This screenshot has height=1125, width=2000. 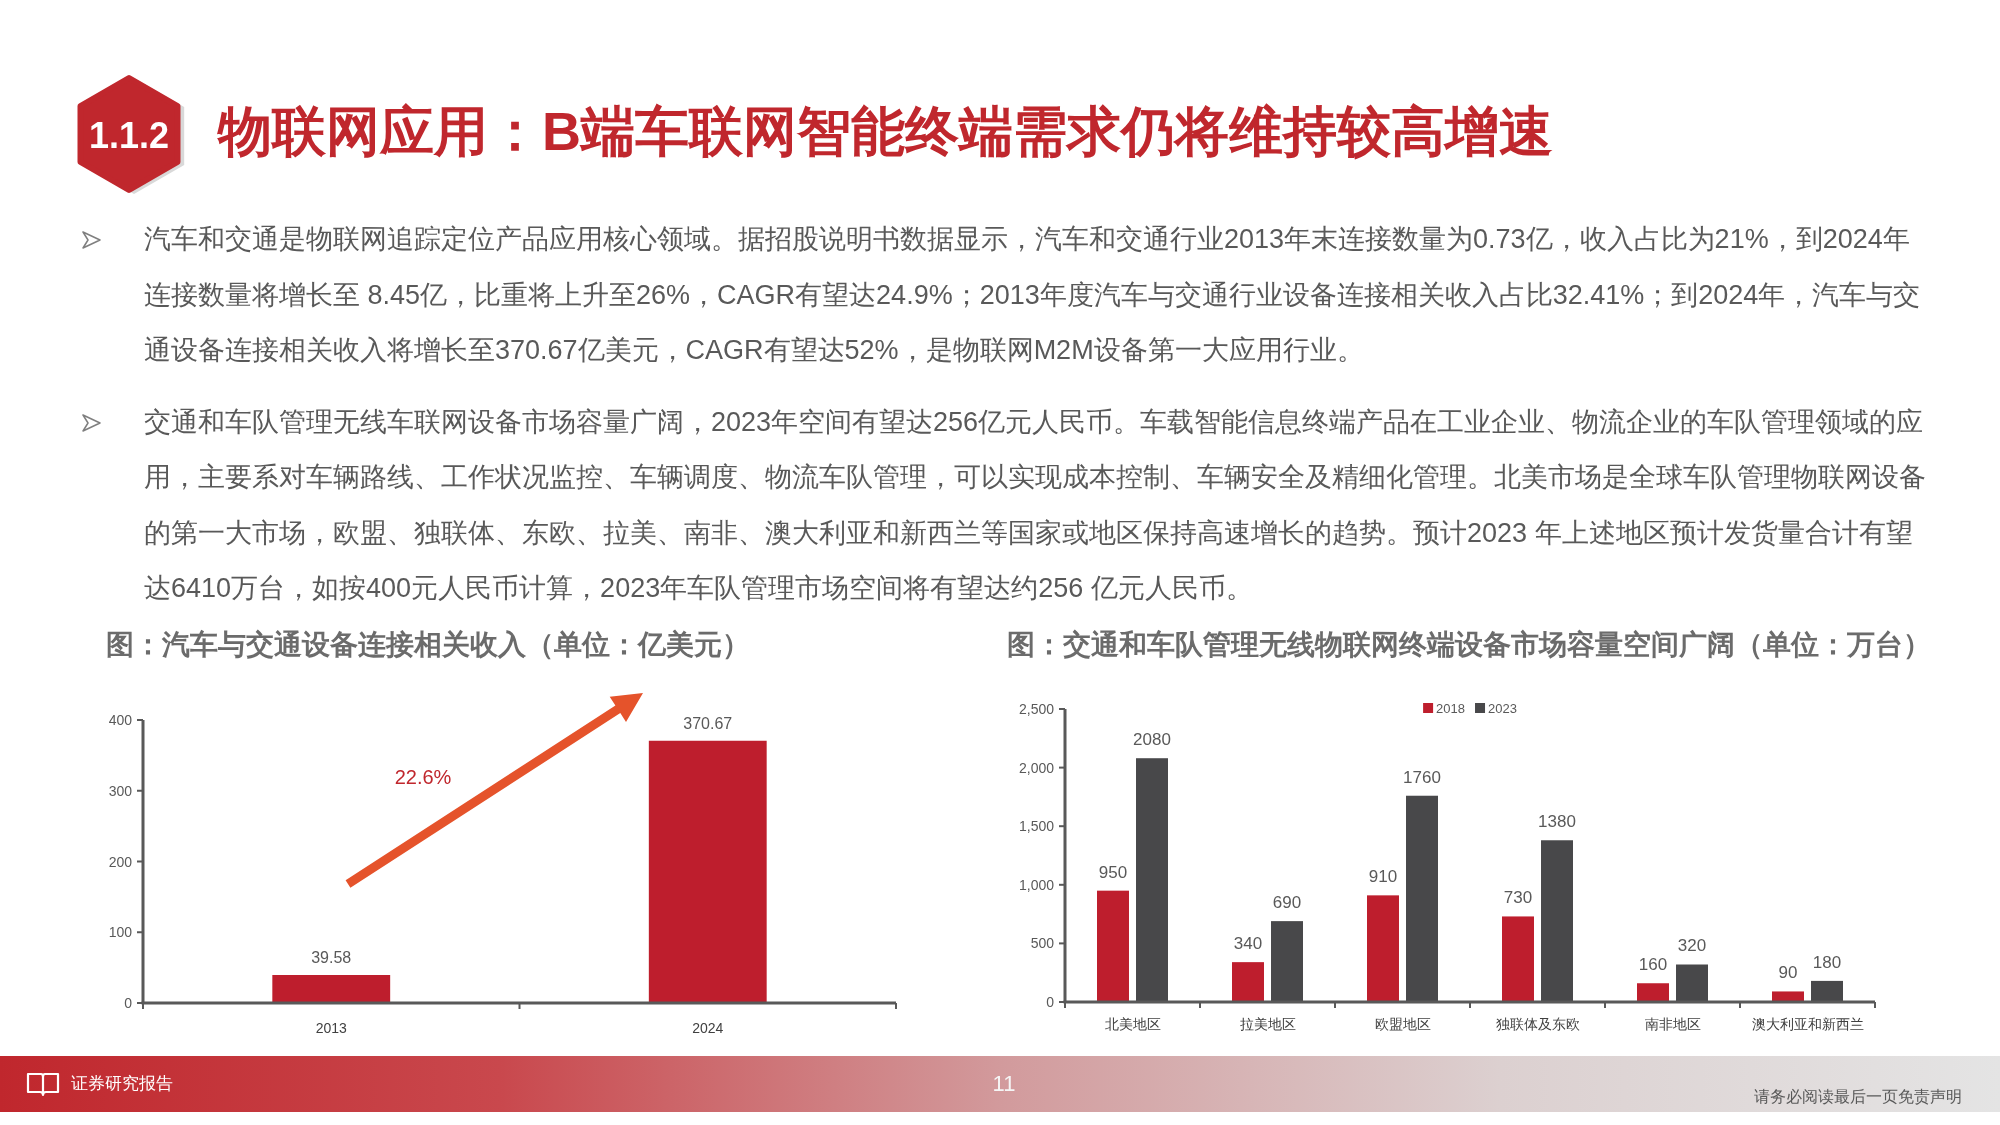 What do you see at coordinates (1502, 708) in the screenshot?
I see `legend-label: 2023` at bounding box center [1502, 708].